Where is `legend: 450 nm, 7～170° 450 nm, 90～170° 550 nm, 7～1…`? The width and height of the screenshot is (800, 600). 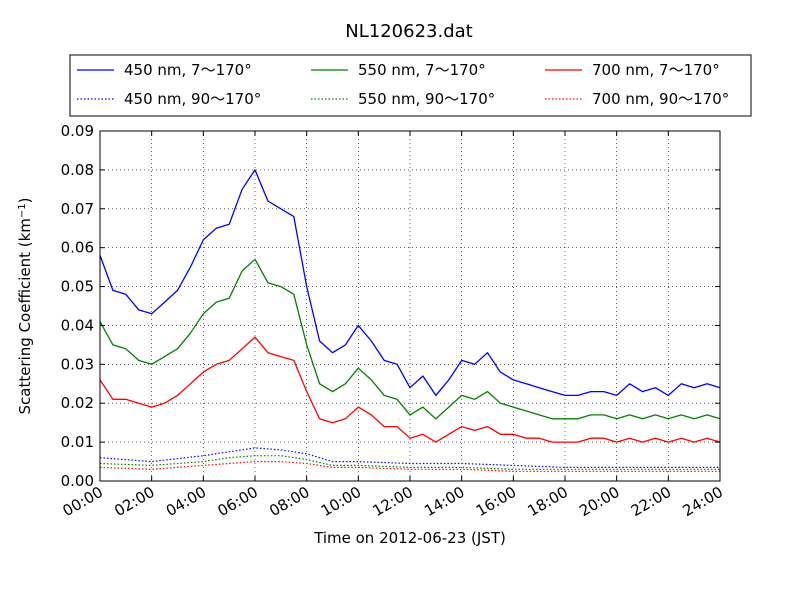 legend: 450 nm, 7～170° 450 nm, 90～170° 550 nm, 7～1… is located at coordinates (410, 85).